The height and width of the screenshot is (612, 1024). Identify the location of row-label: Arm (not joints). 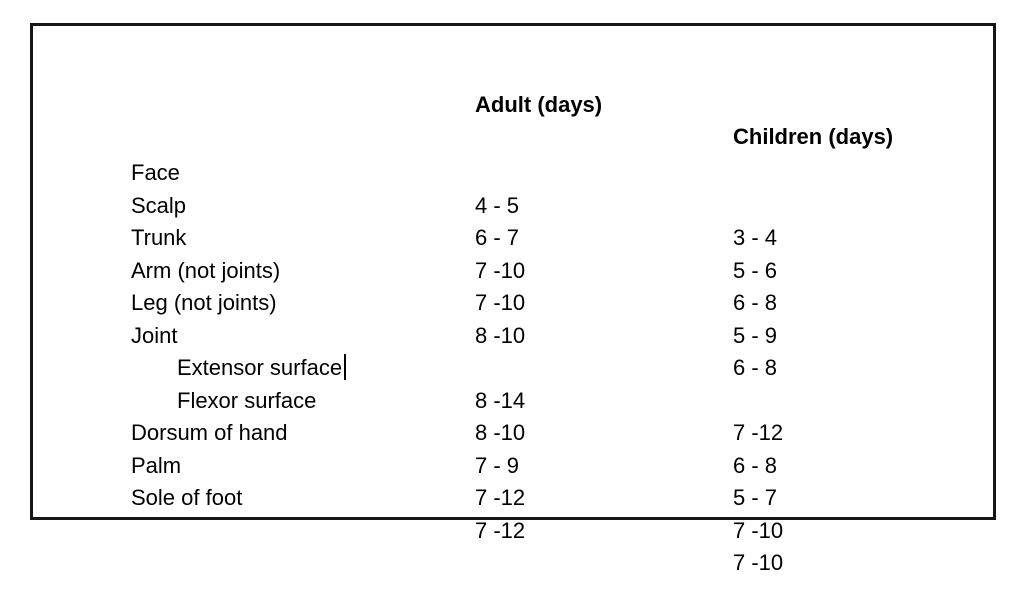
(206, 270).